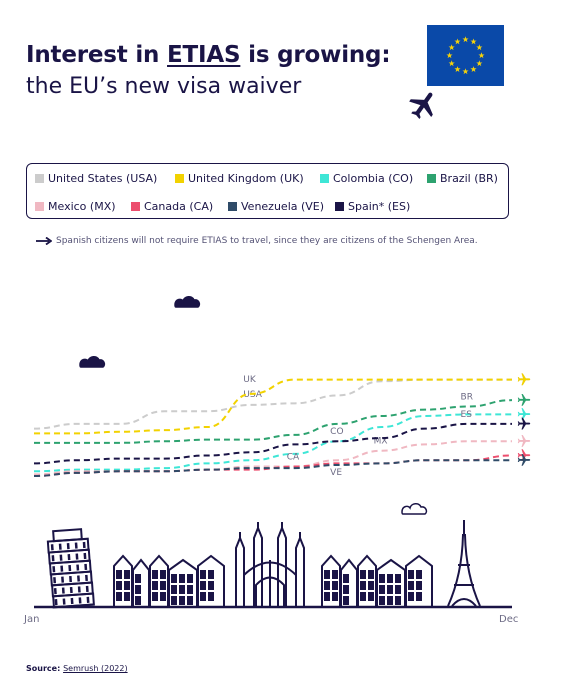  What do you see at coordinates (103, 178) in the screenshot?
I see `legend-label: United States (USA)` at bounding box center [103, 178].